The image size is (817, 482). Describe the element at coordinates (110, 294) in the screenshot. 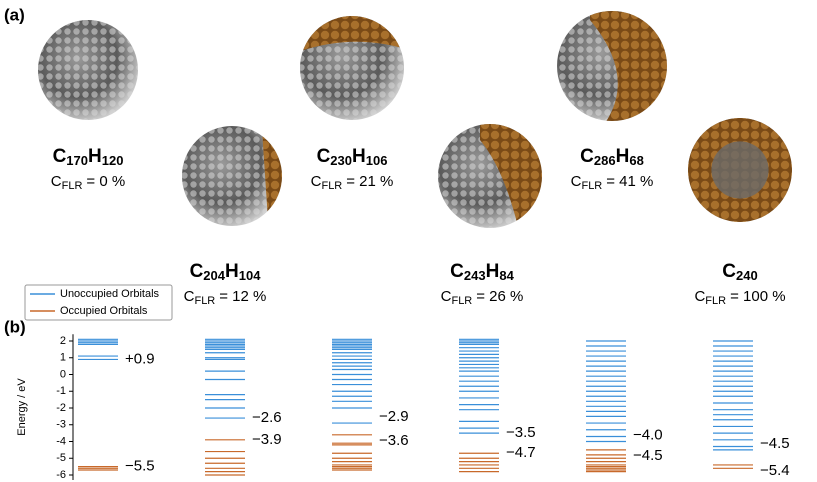

I see `legend-label: Unoccupied Orbitals` at that location.